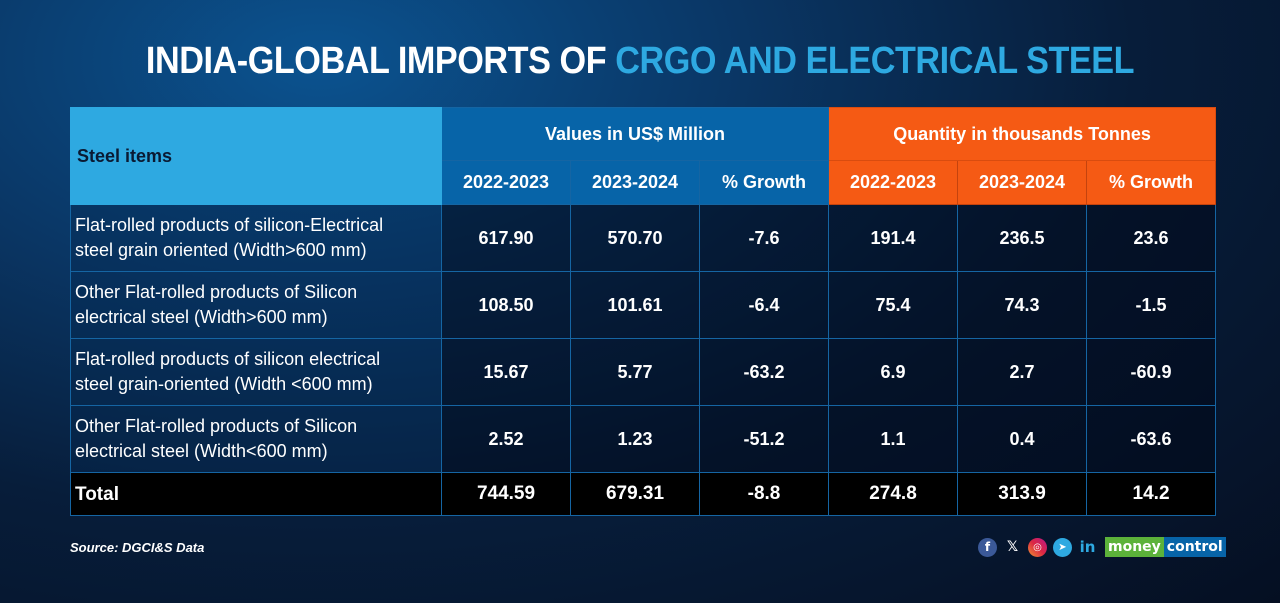 Image resolution: width=1280 pixels, height=603 pixels. I want to click on title-part-white: INDIA-GLOBAL IMPORTS OF, so click(380, 61).